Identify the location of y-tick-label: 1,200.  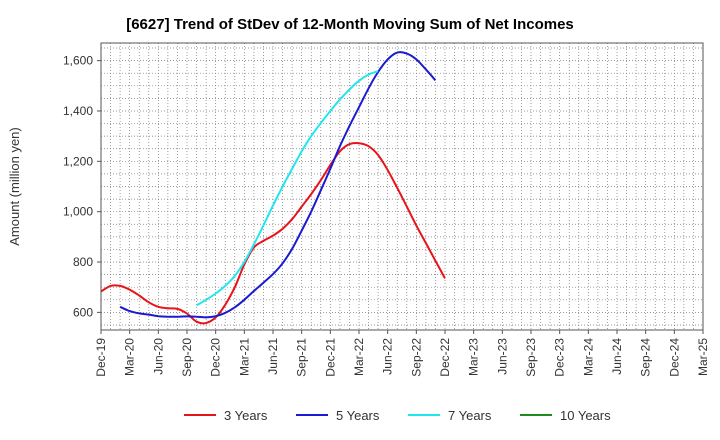
(78, 161).